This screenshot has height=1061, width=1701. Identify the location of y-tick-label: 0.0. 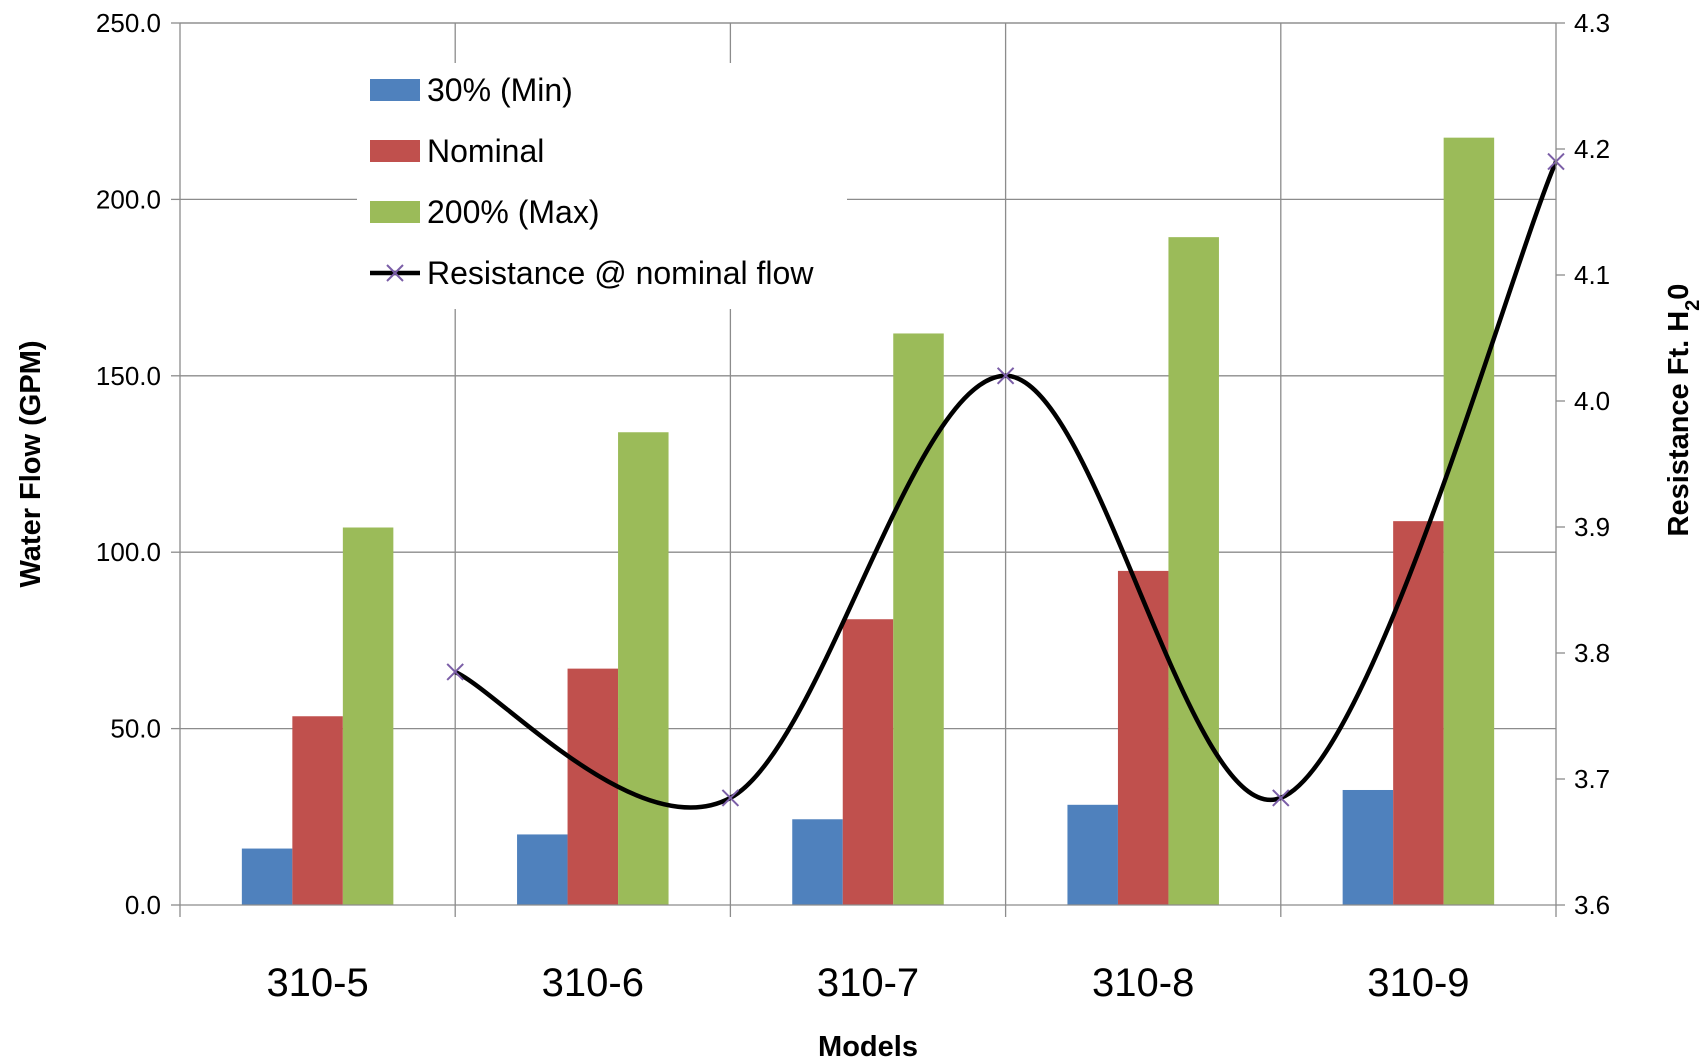
(143, 905).